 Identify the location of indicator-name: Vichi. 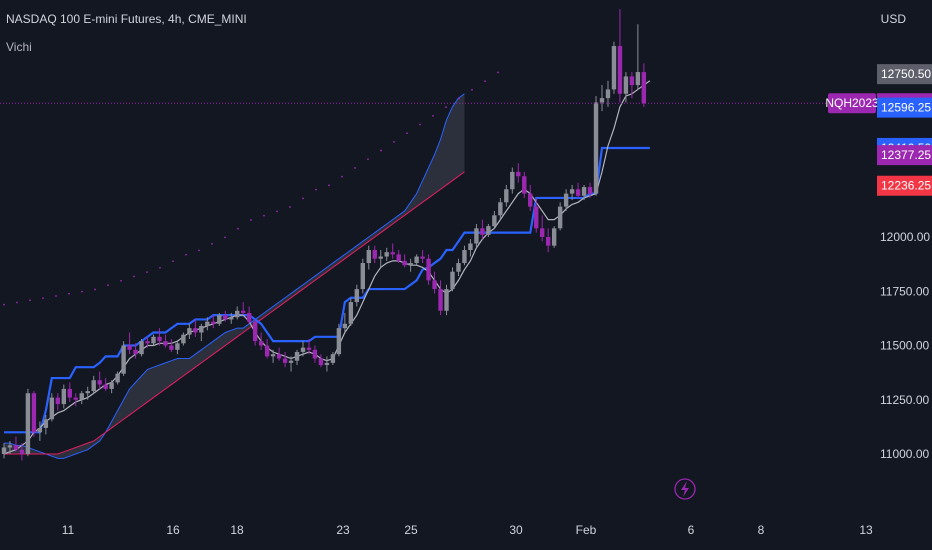
(19, 47).